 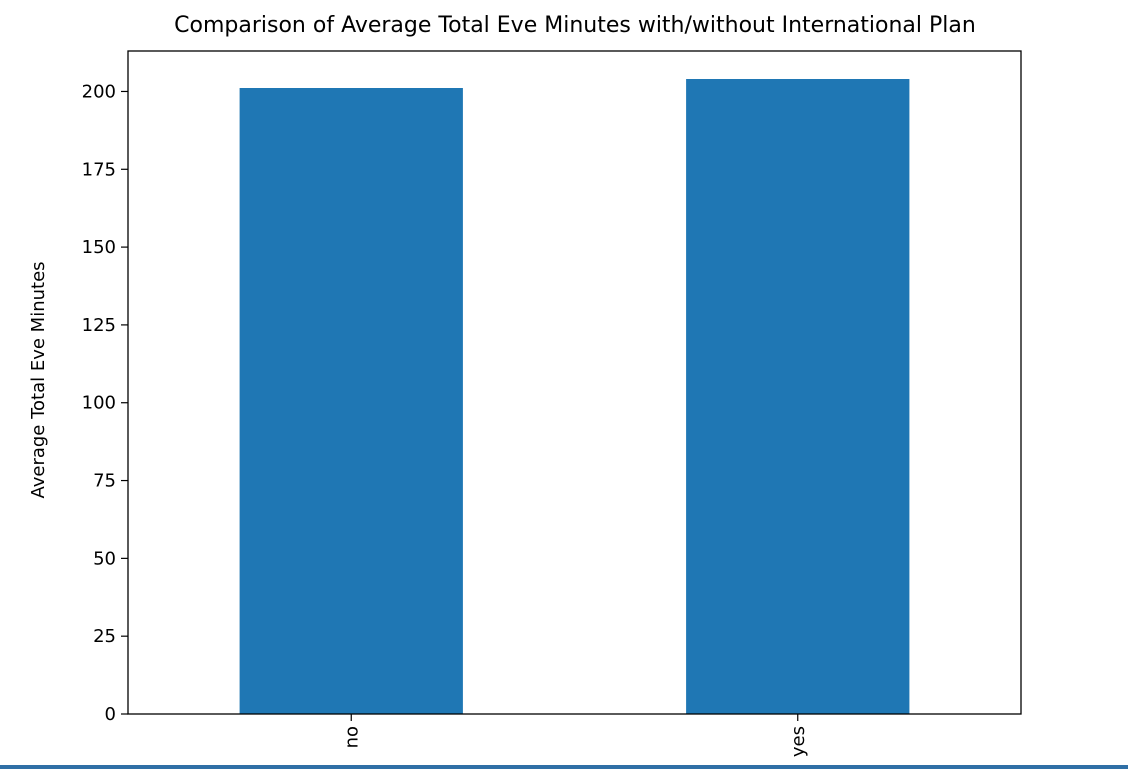 What do you see at coordinates (99, 91) in the screenshot?
I see `y-tick-label: 200` at bounding box center [99, 91].